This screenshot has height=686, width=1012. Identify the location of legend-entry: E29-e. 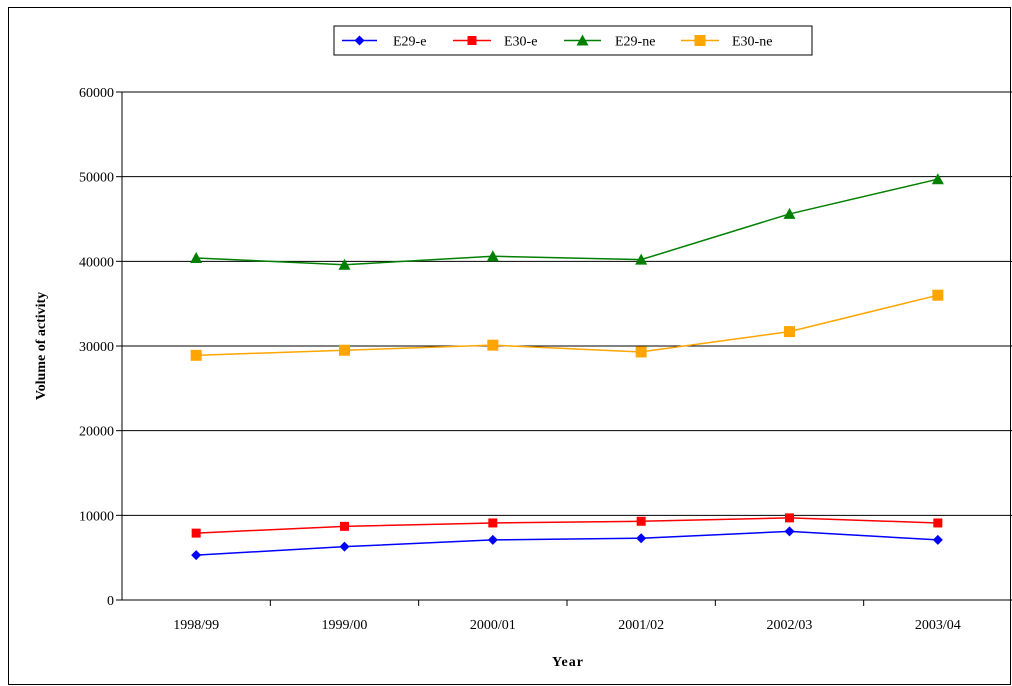
(384, 42).